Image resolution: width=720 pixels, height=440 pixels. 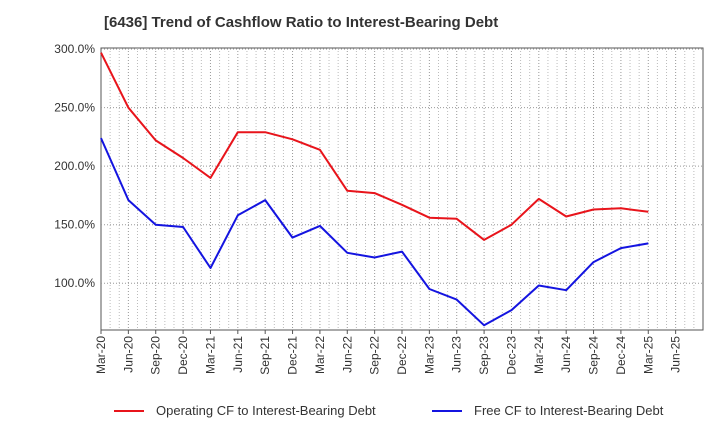 What do you see at coordinates (156, 355) in the screenshot?
I see `x-tick-label: Sep-20` at bounding box center [156, 355].